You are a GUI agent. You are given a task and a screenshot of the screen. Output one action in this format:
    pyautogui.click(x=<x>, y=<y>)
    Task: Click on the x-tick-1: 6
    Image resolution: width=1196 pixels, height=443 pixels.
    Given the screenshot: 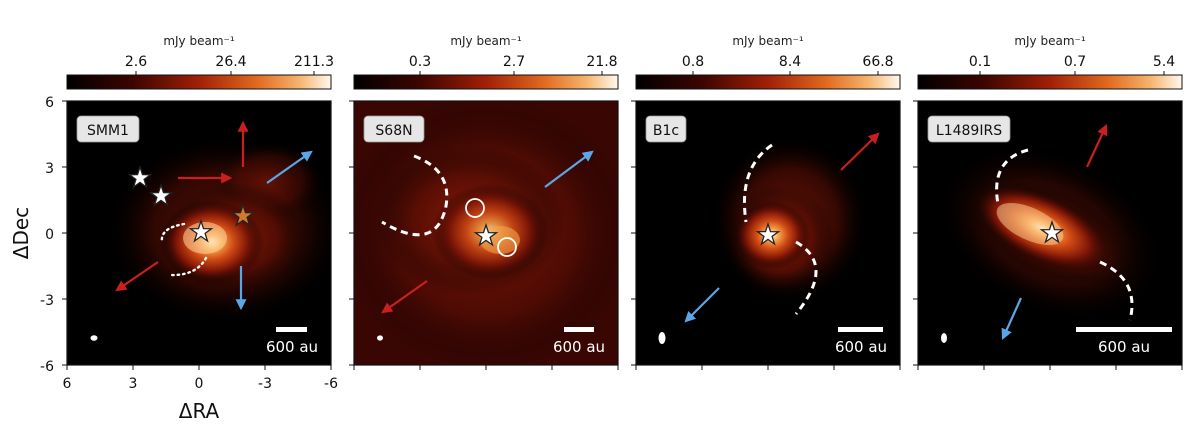 What is the action you would take?
    pyautogui.click(x=67, y=384)
    